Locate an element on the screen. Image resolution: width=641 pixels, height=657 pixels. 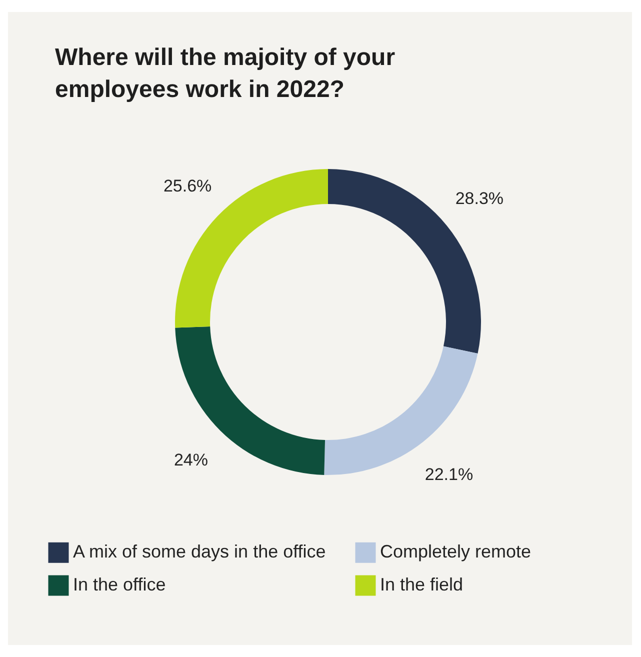
legend-label: Completely remote is located at coordinates (456, 552).